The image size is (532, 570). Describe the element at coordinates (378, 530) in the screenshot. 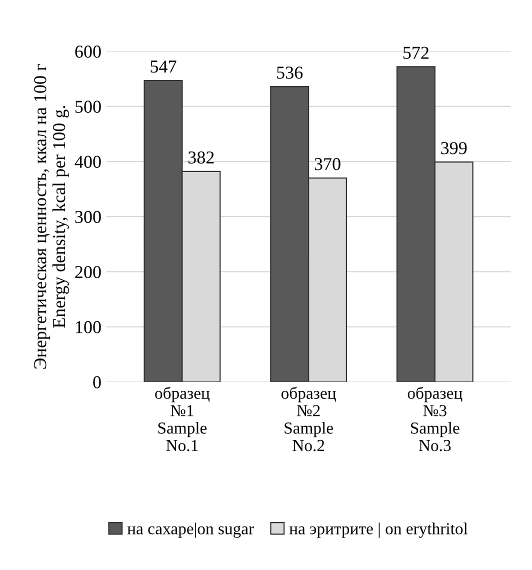

I see `legend-label: на эритрите | on erythritol` at that location.